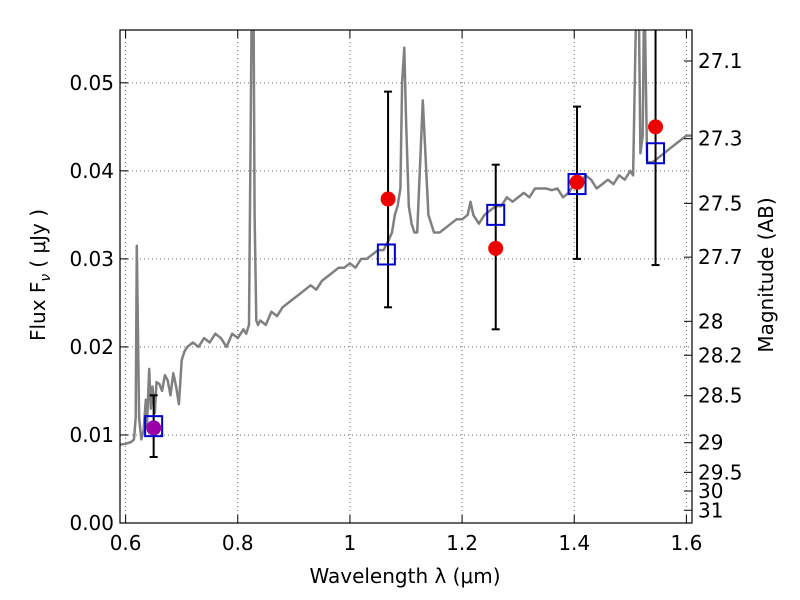  Describe the element at coordinates (91, 171) in the screenshot. I see `y-tick-label: 0.04` at that location.